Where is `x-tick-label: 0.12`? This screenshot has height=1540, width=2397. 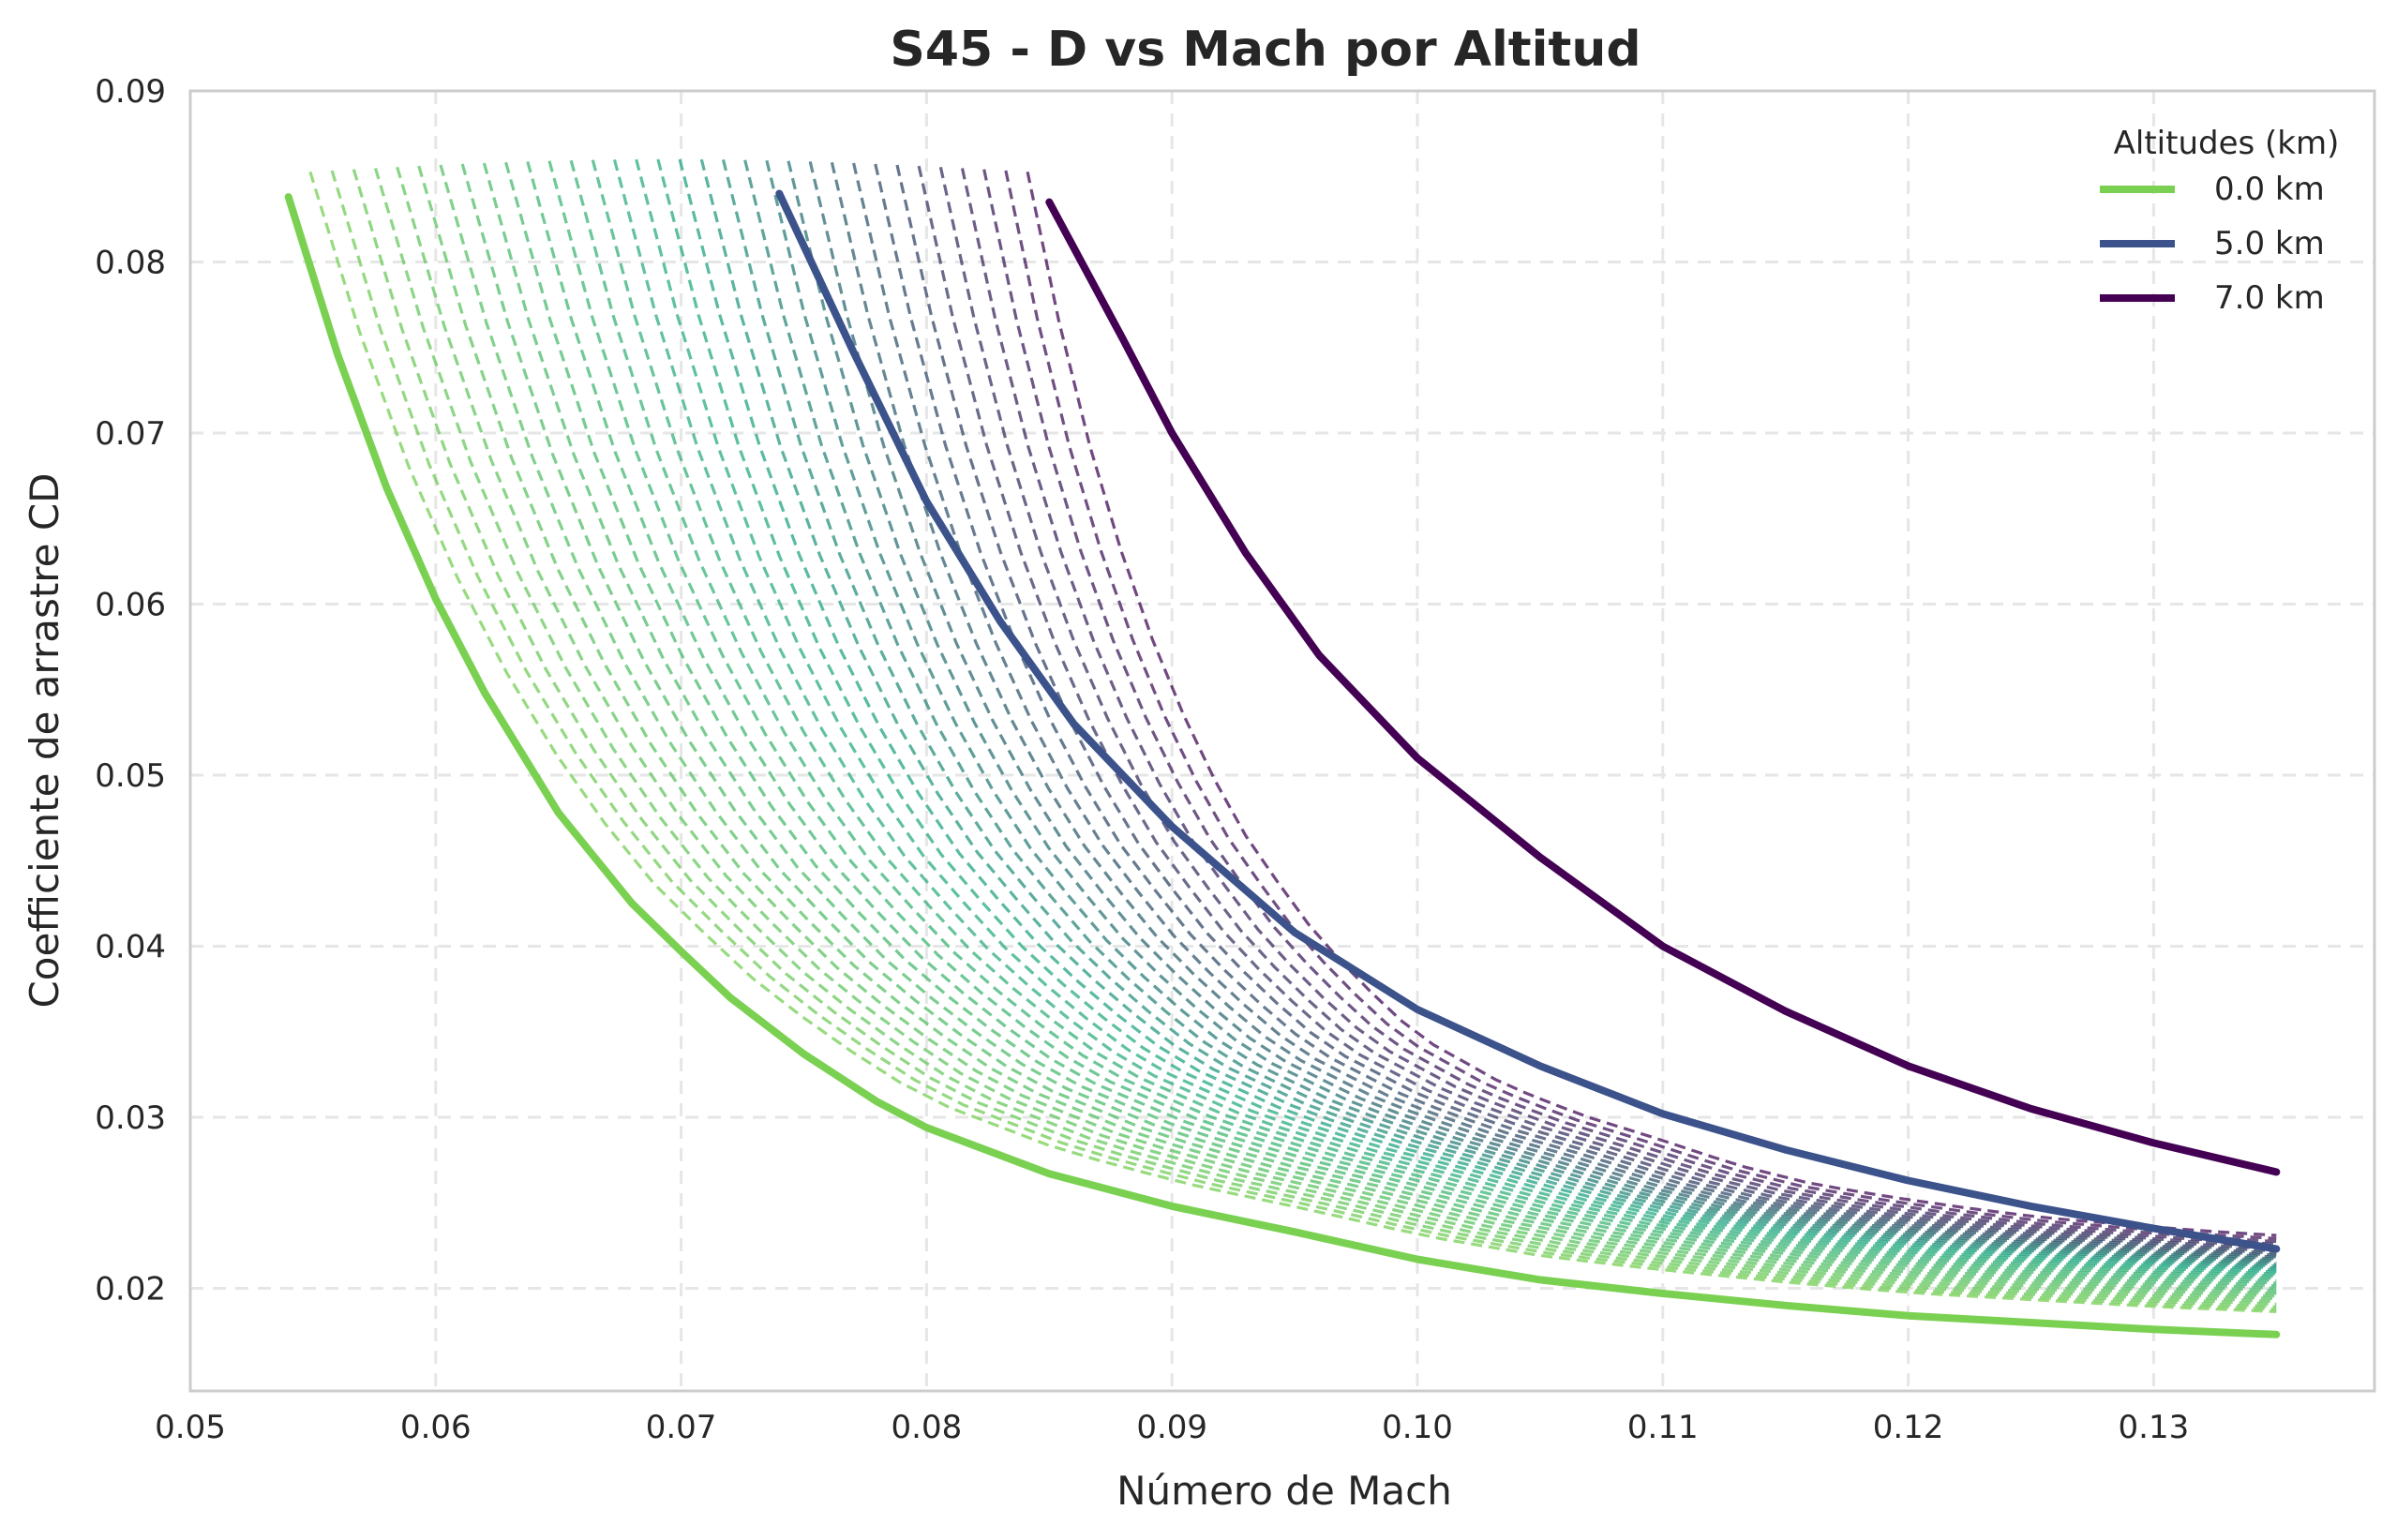 x-tick-label: 0.12 is located at coordinates (1908, 1427).